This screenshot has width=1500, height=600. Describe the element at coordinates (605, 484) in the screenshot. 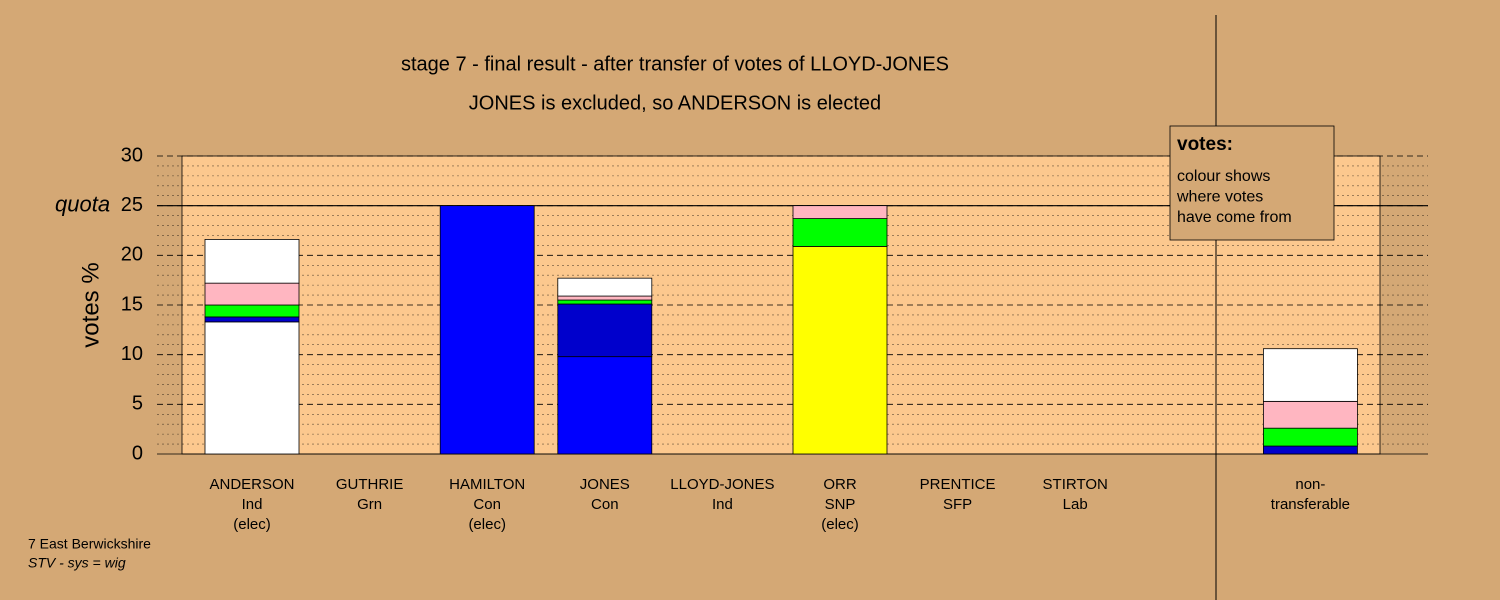

I see `x-tick-label: JONES` at that location.